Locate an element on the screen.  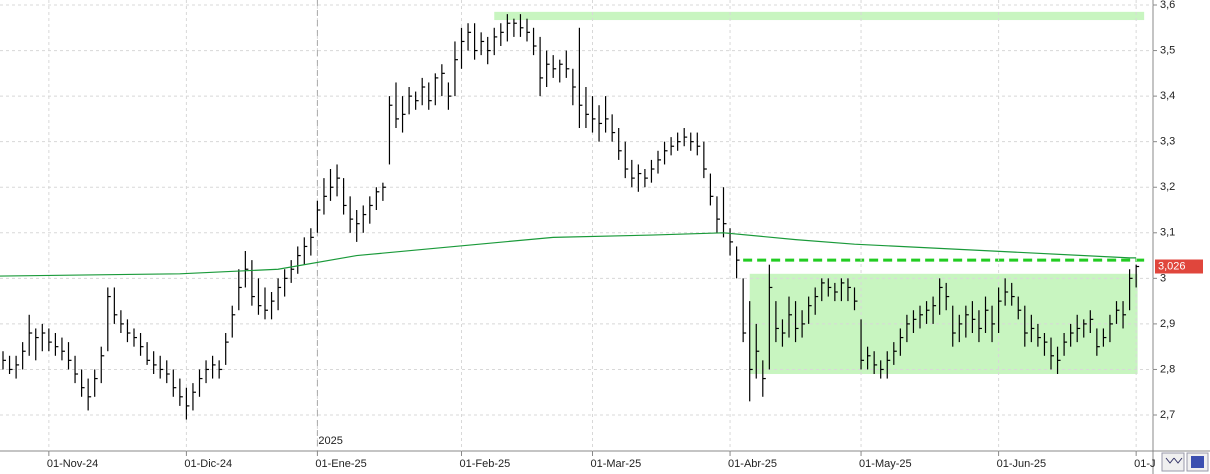
x-tick-label: 01-Ene-25 is located at coordinates (340, 464).